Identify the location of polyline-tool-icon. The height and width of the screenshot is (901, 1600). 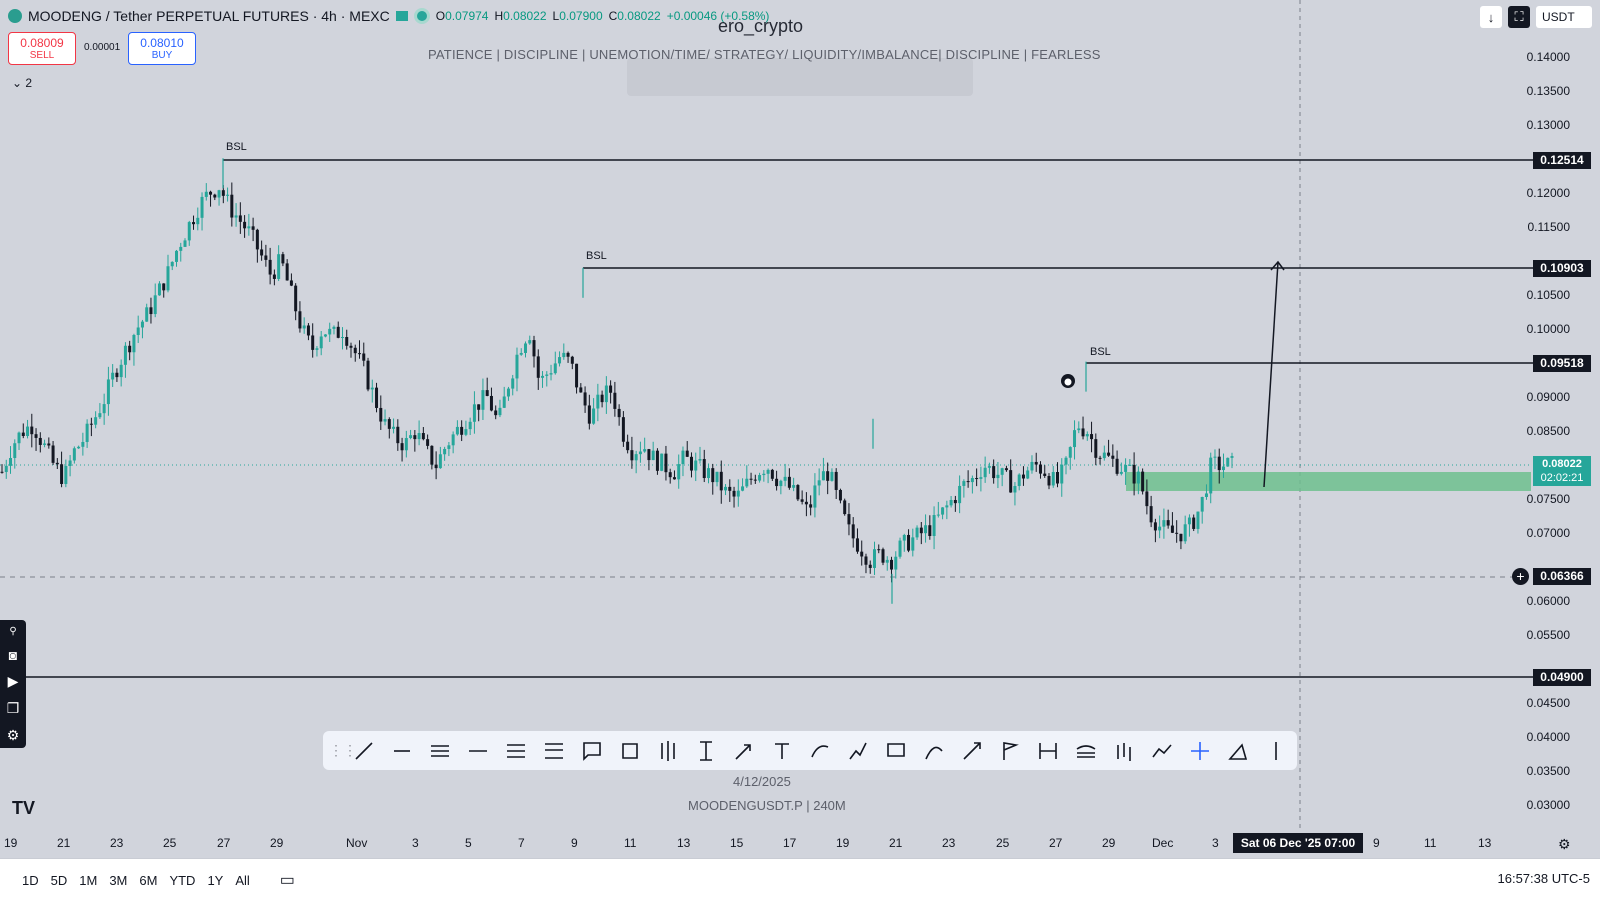
(1162, 751).